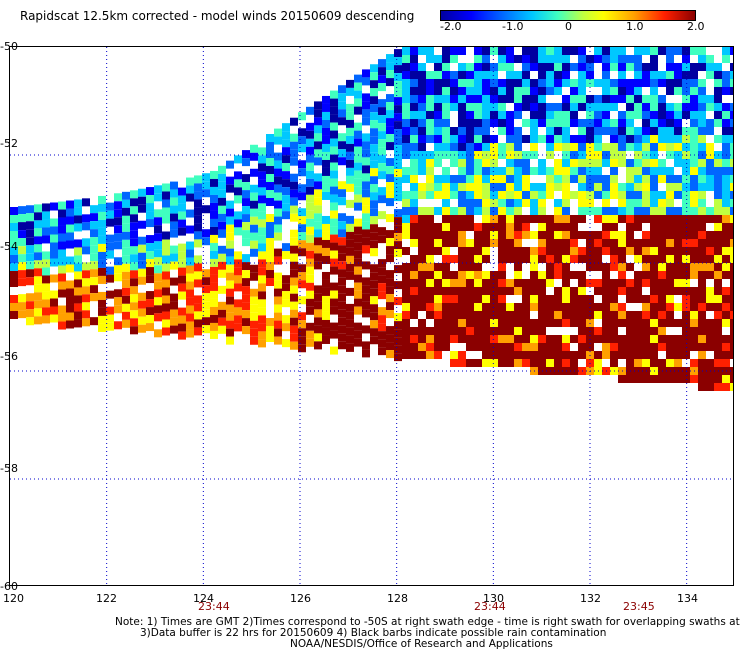  Describe the element at coordinates (9, 356) in the screenshot. I see `lat-label-56: -56` at that location.